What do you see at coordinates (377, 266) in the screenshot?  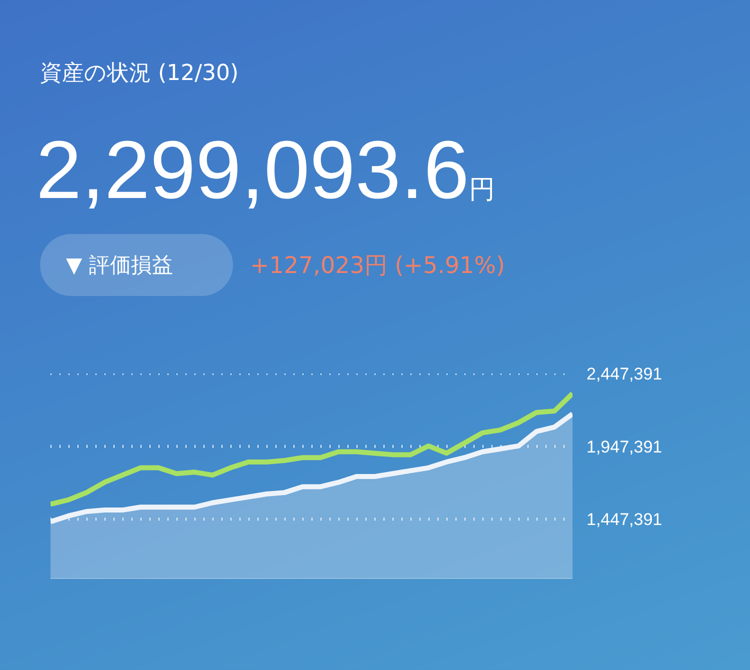 I see `text: +127,023円 (+5.91%)` at bounding box center [377, 266].